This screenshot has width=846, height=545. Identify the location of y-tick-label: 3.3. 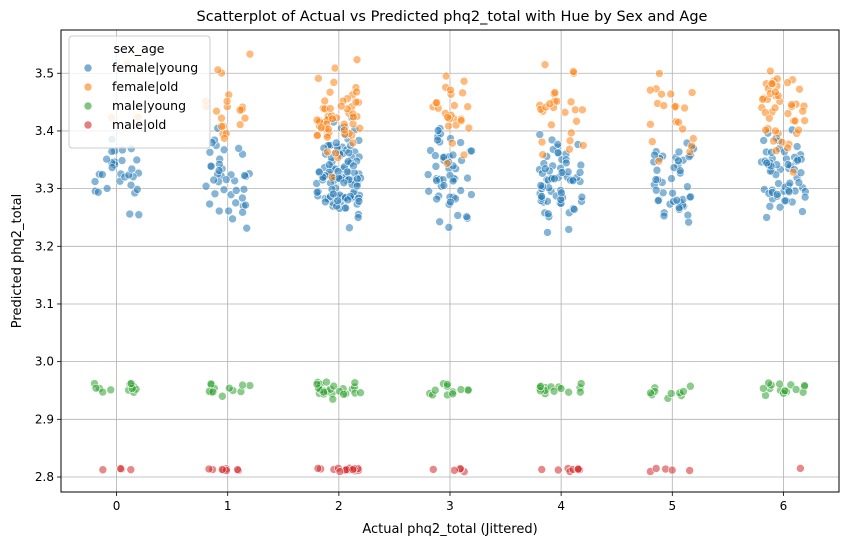
(44, 189).